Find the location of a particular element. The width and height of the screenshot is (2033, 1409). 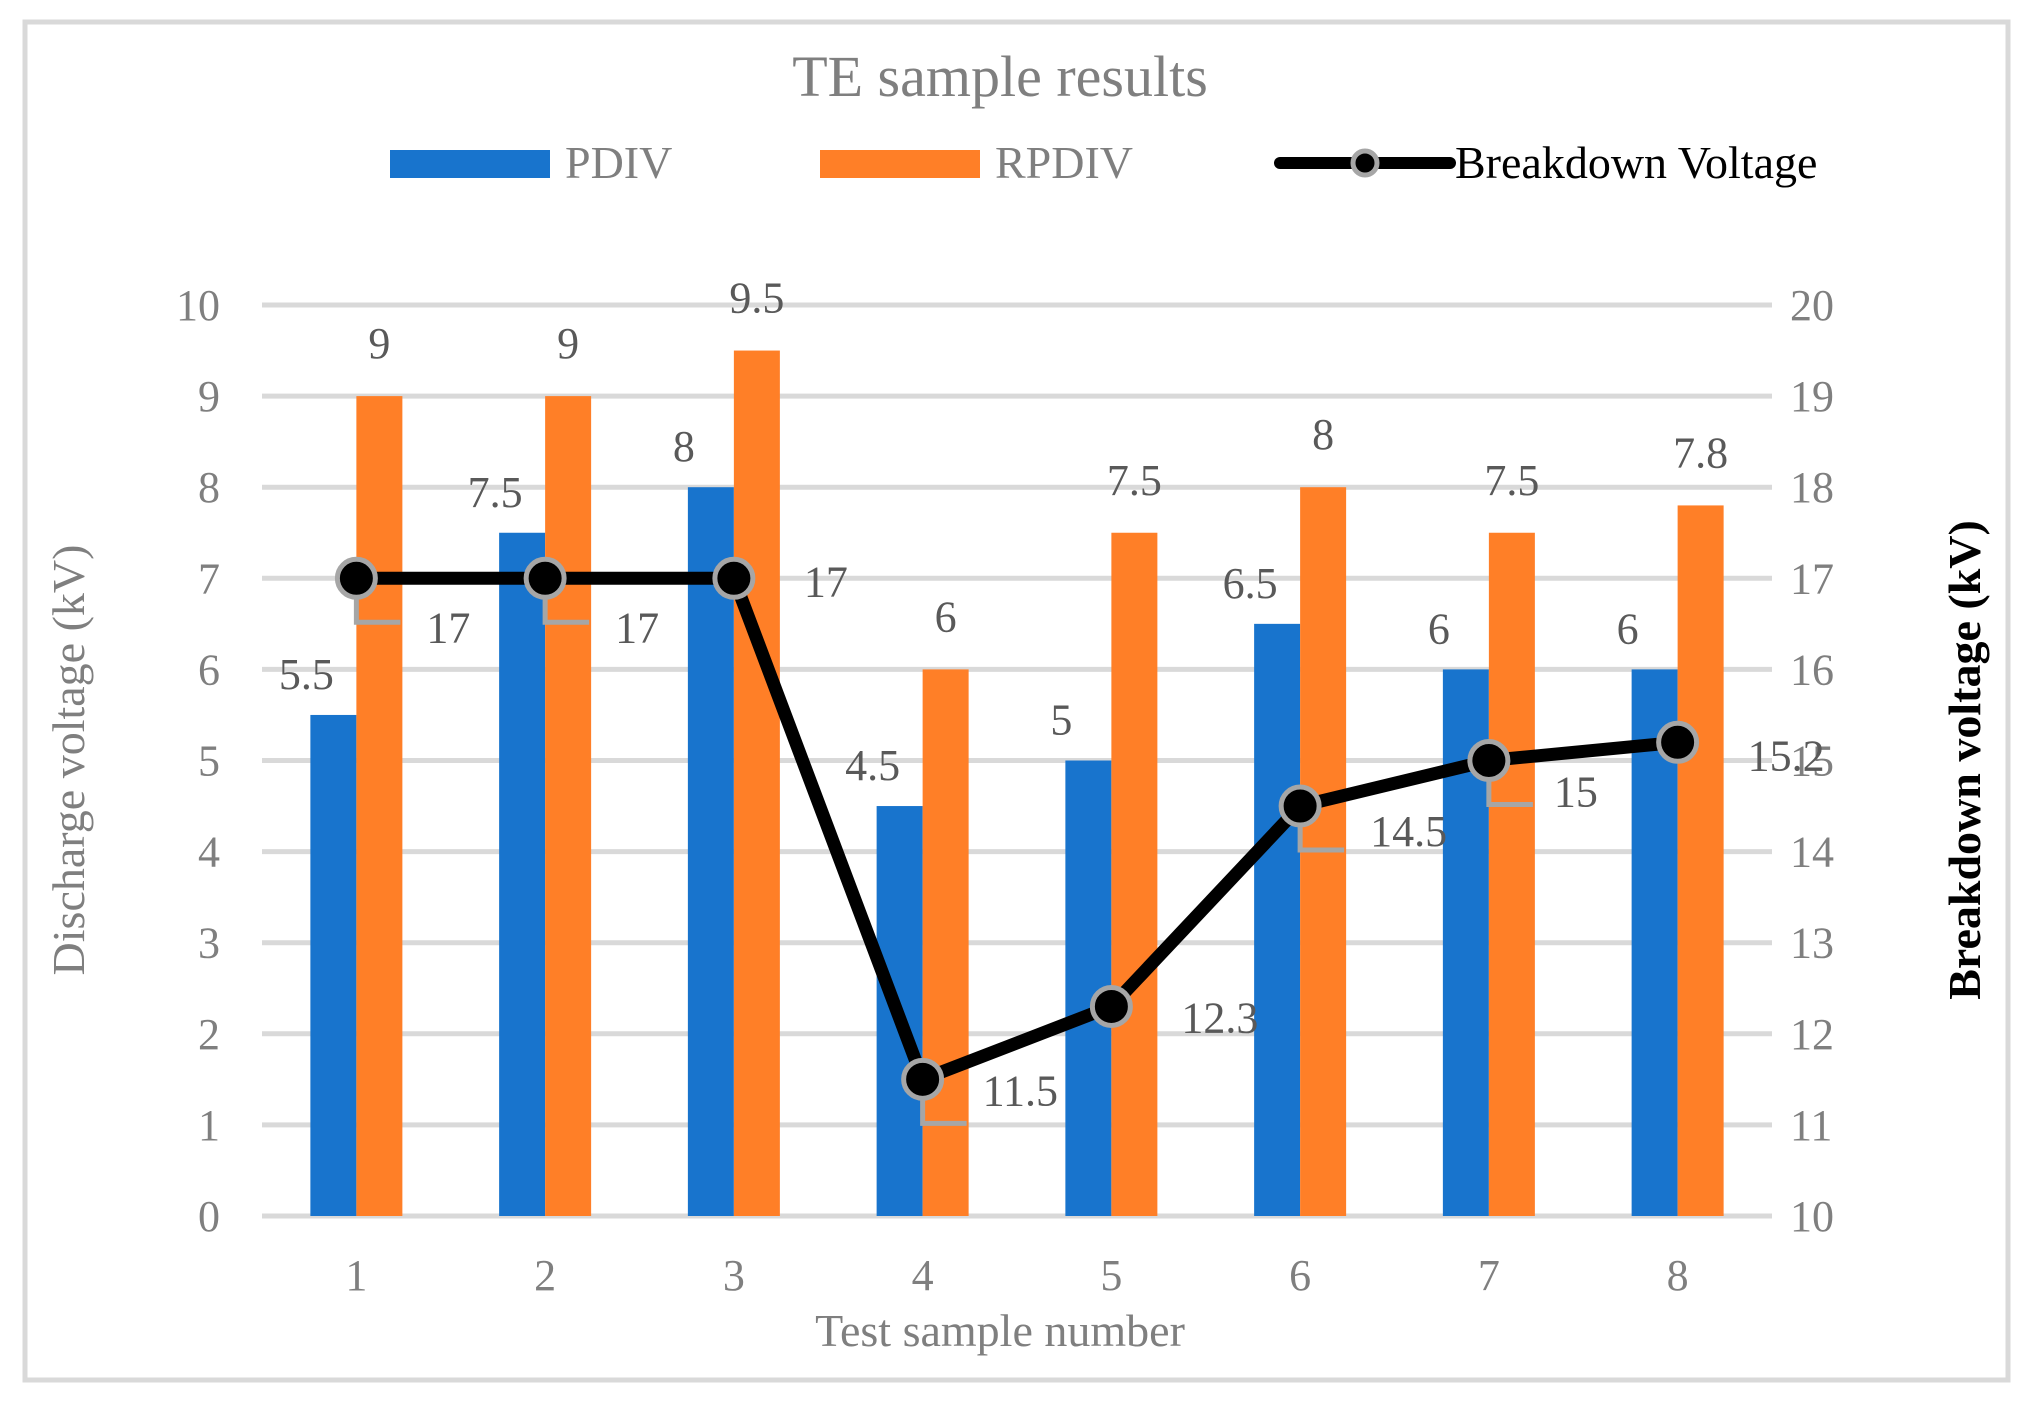

legend: PDIV RPDIV Breakdown Voltage is located at coordinates (1103, 162).